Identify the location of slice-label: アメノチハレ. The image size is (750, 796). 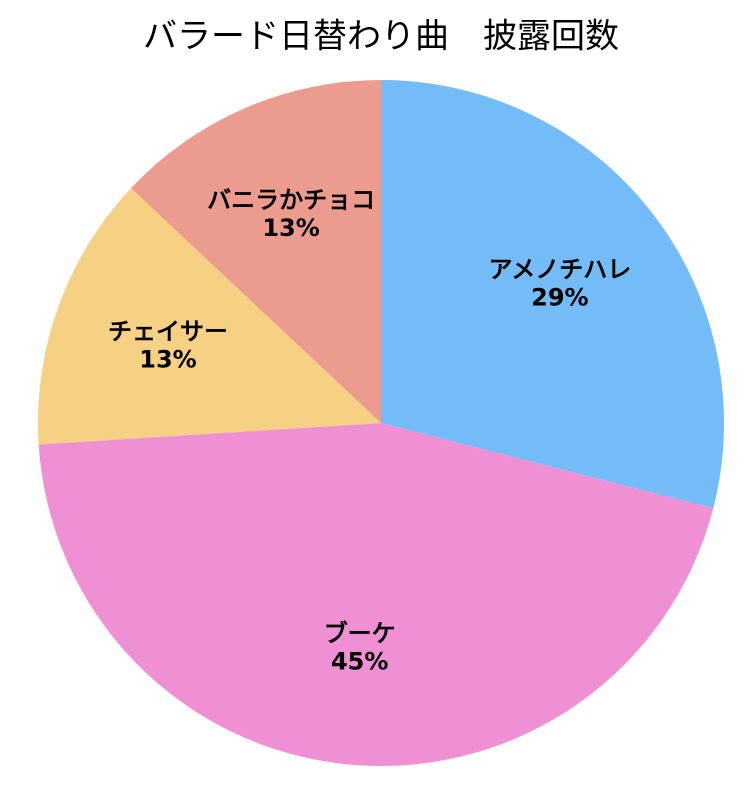
(559, 269).